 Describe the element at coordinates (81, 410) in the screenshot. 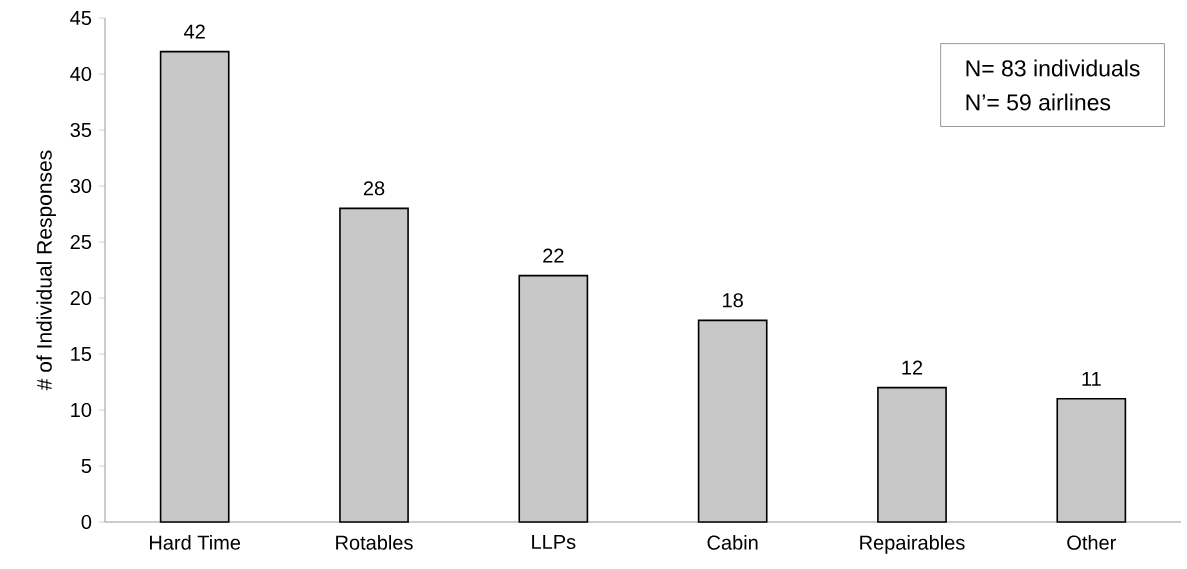

I see `y-tick-label: 10` at that location.